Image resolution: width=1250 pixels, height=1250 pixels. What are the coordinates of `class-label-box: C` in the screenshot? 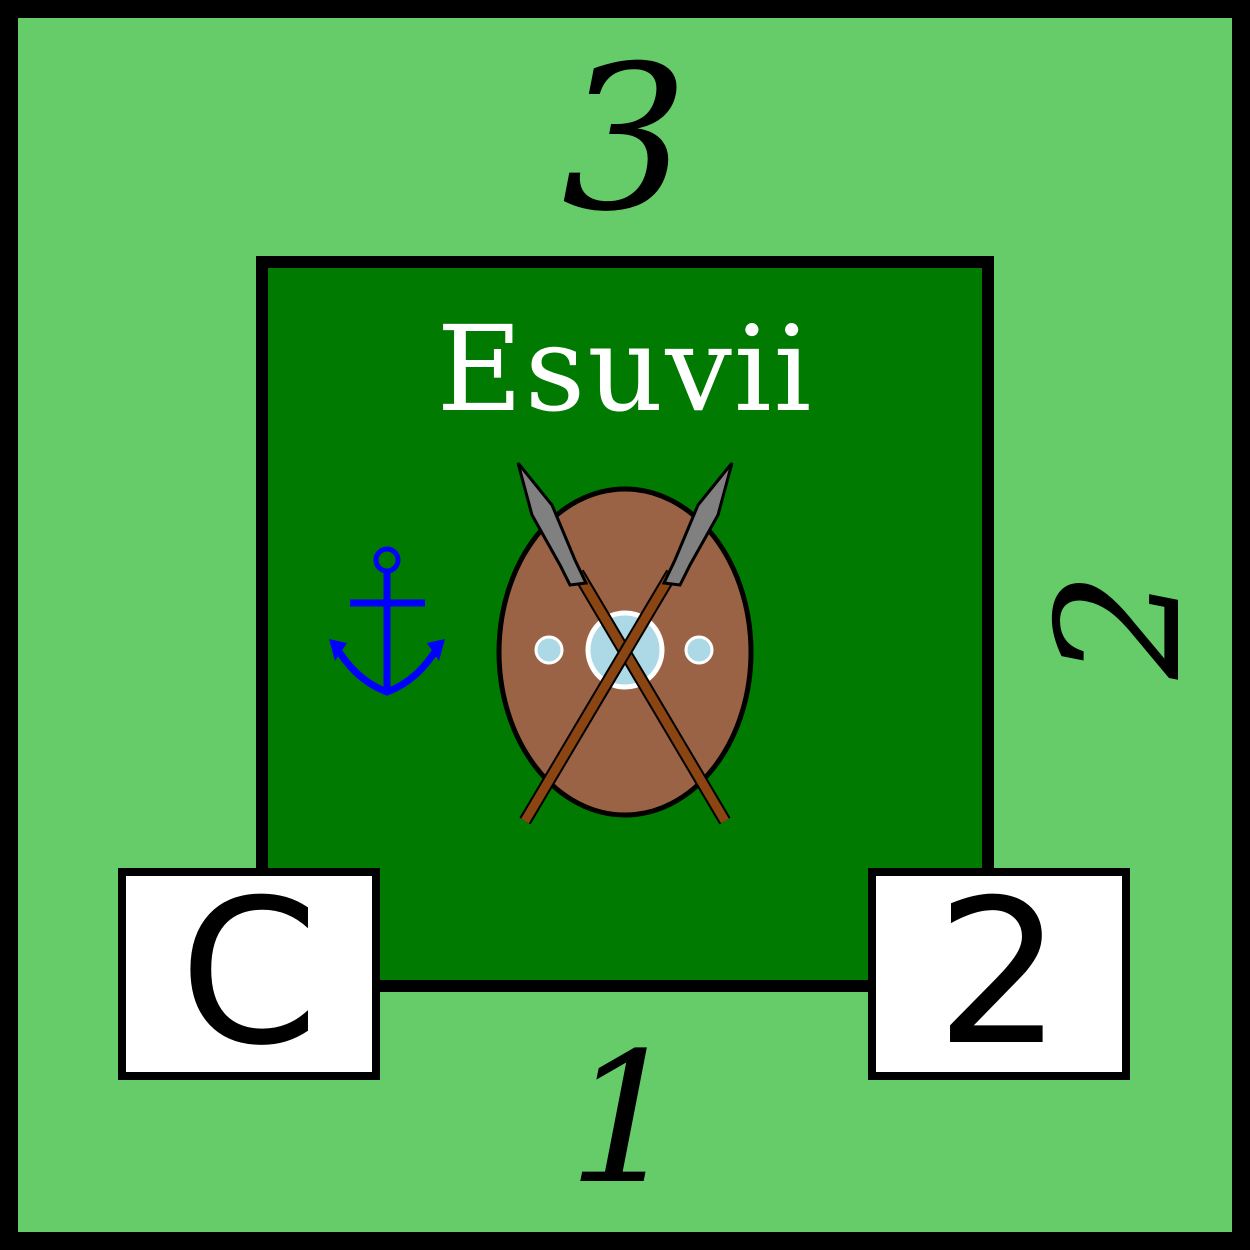 It's located at (249, 974).